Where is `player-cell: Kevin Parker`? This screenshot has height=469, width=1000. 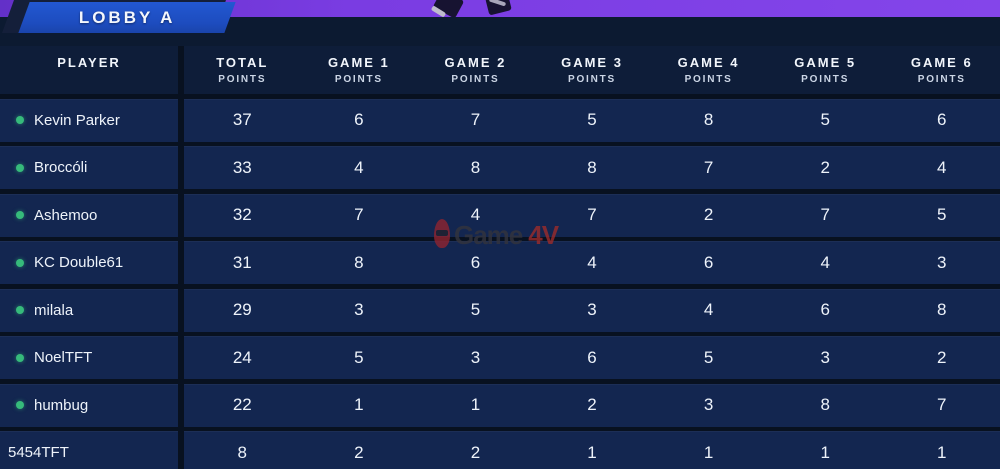 player-cell: Kevin Parker is located at coordinates (89, 120).